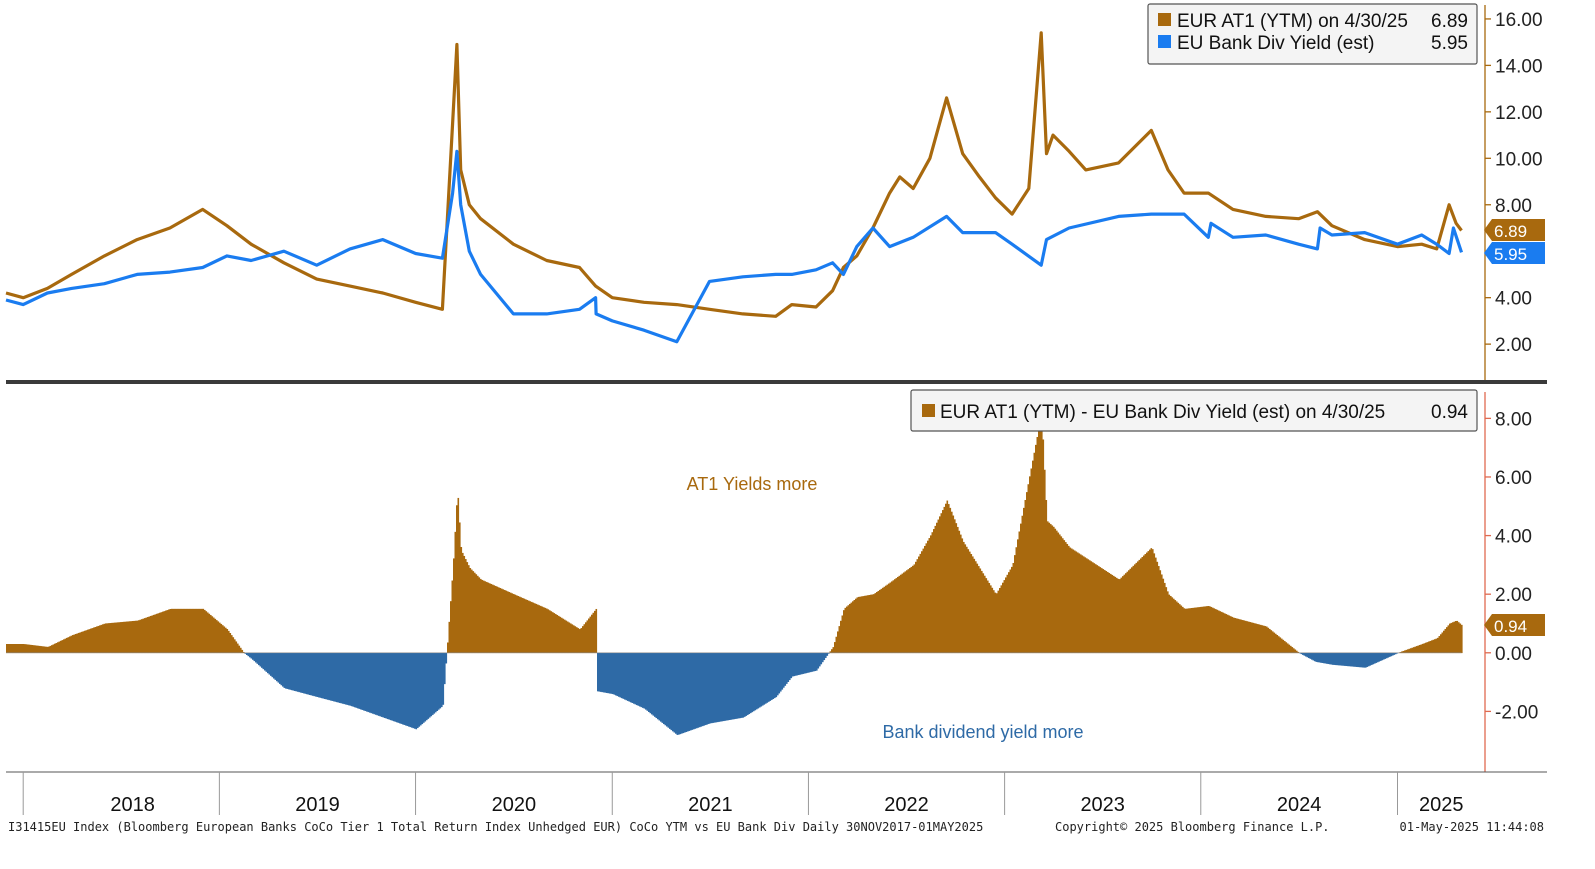  Describe the element at coordinates (1472, 827) in the screenshot. I see `footer-timestamp: 01-May-2025 11:44:08` at that location.